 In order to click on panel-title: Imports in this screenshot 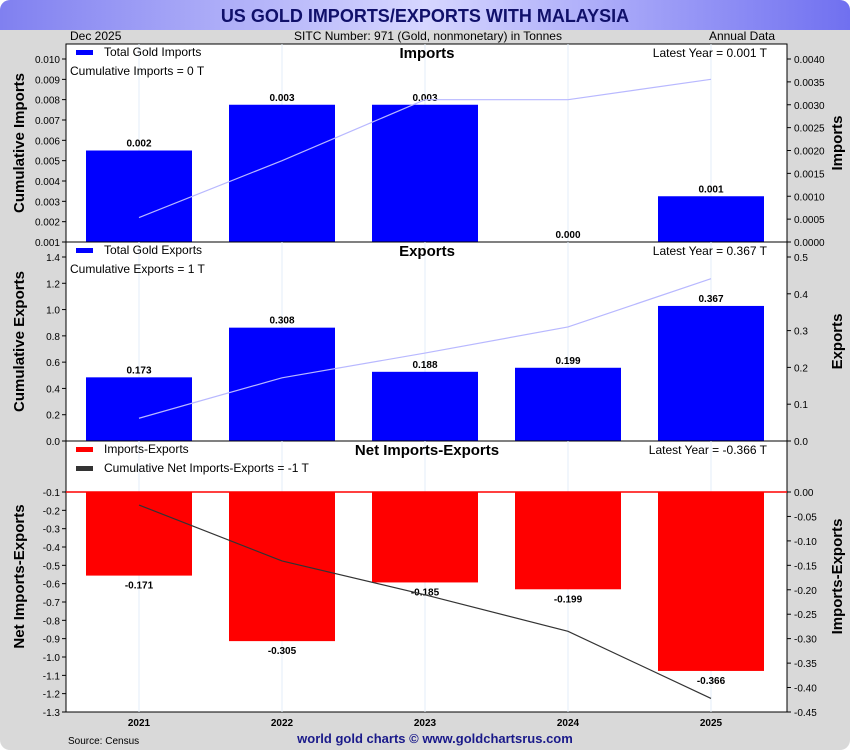, I will do `click(426, 53)`.